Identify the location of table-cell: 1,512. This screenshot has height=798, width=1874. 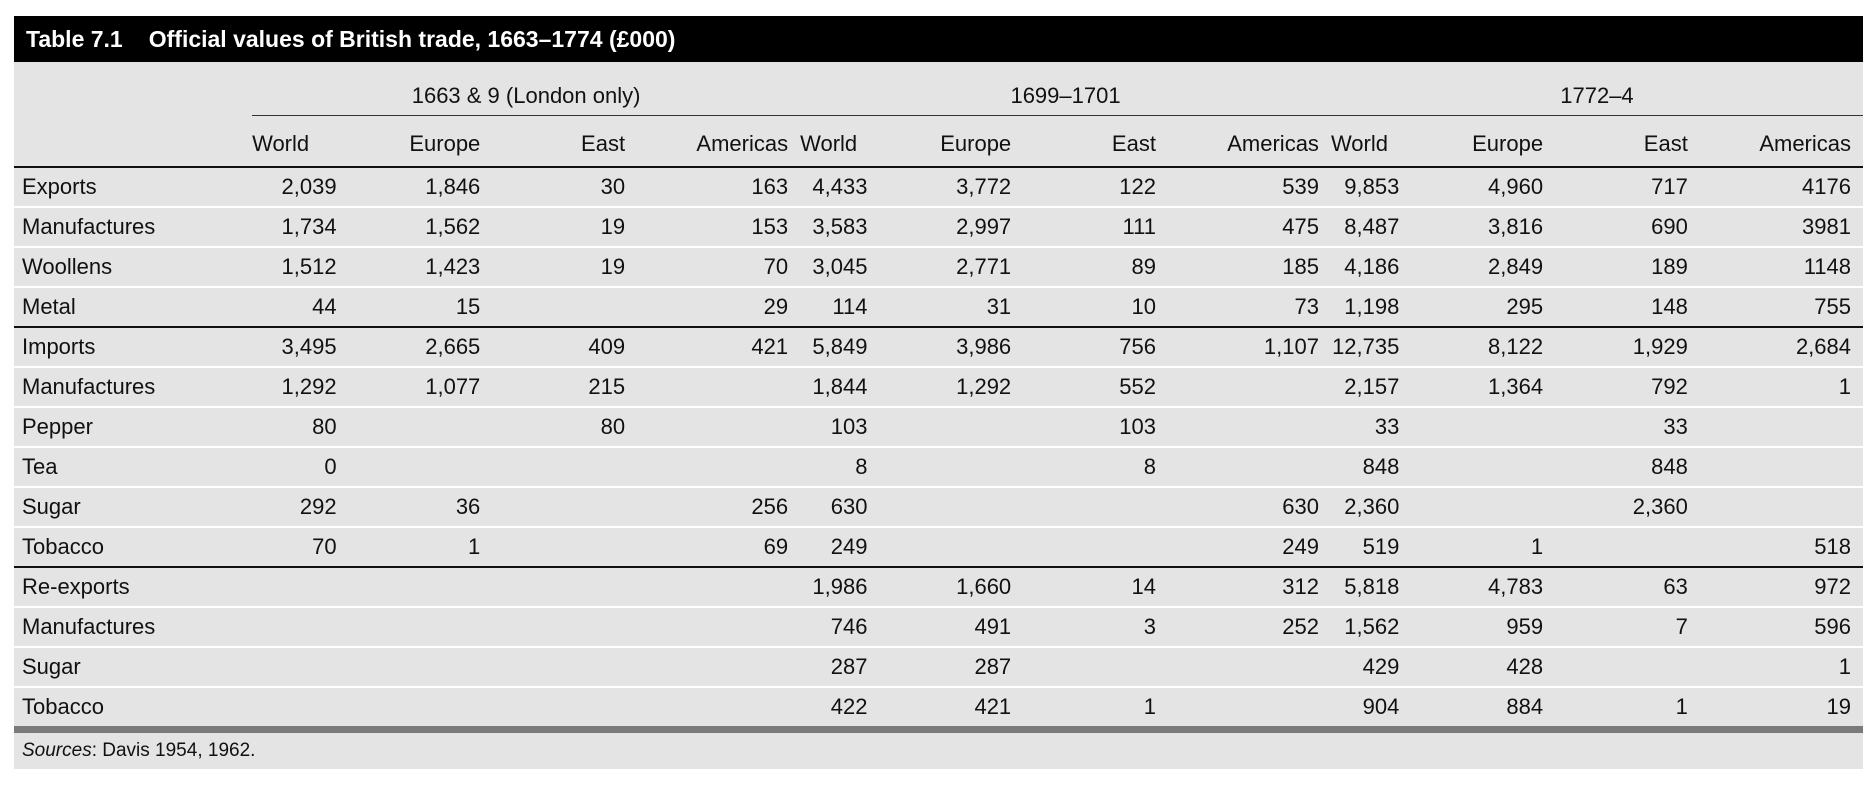
(300, 267).